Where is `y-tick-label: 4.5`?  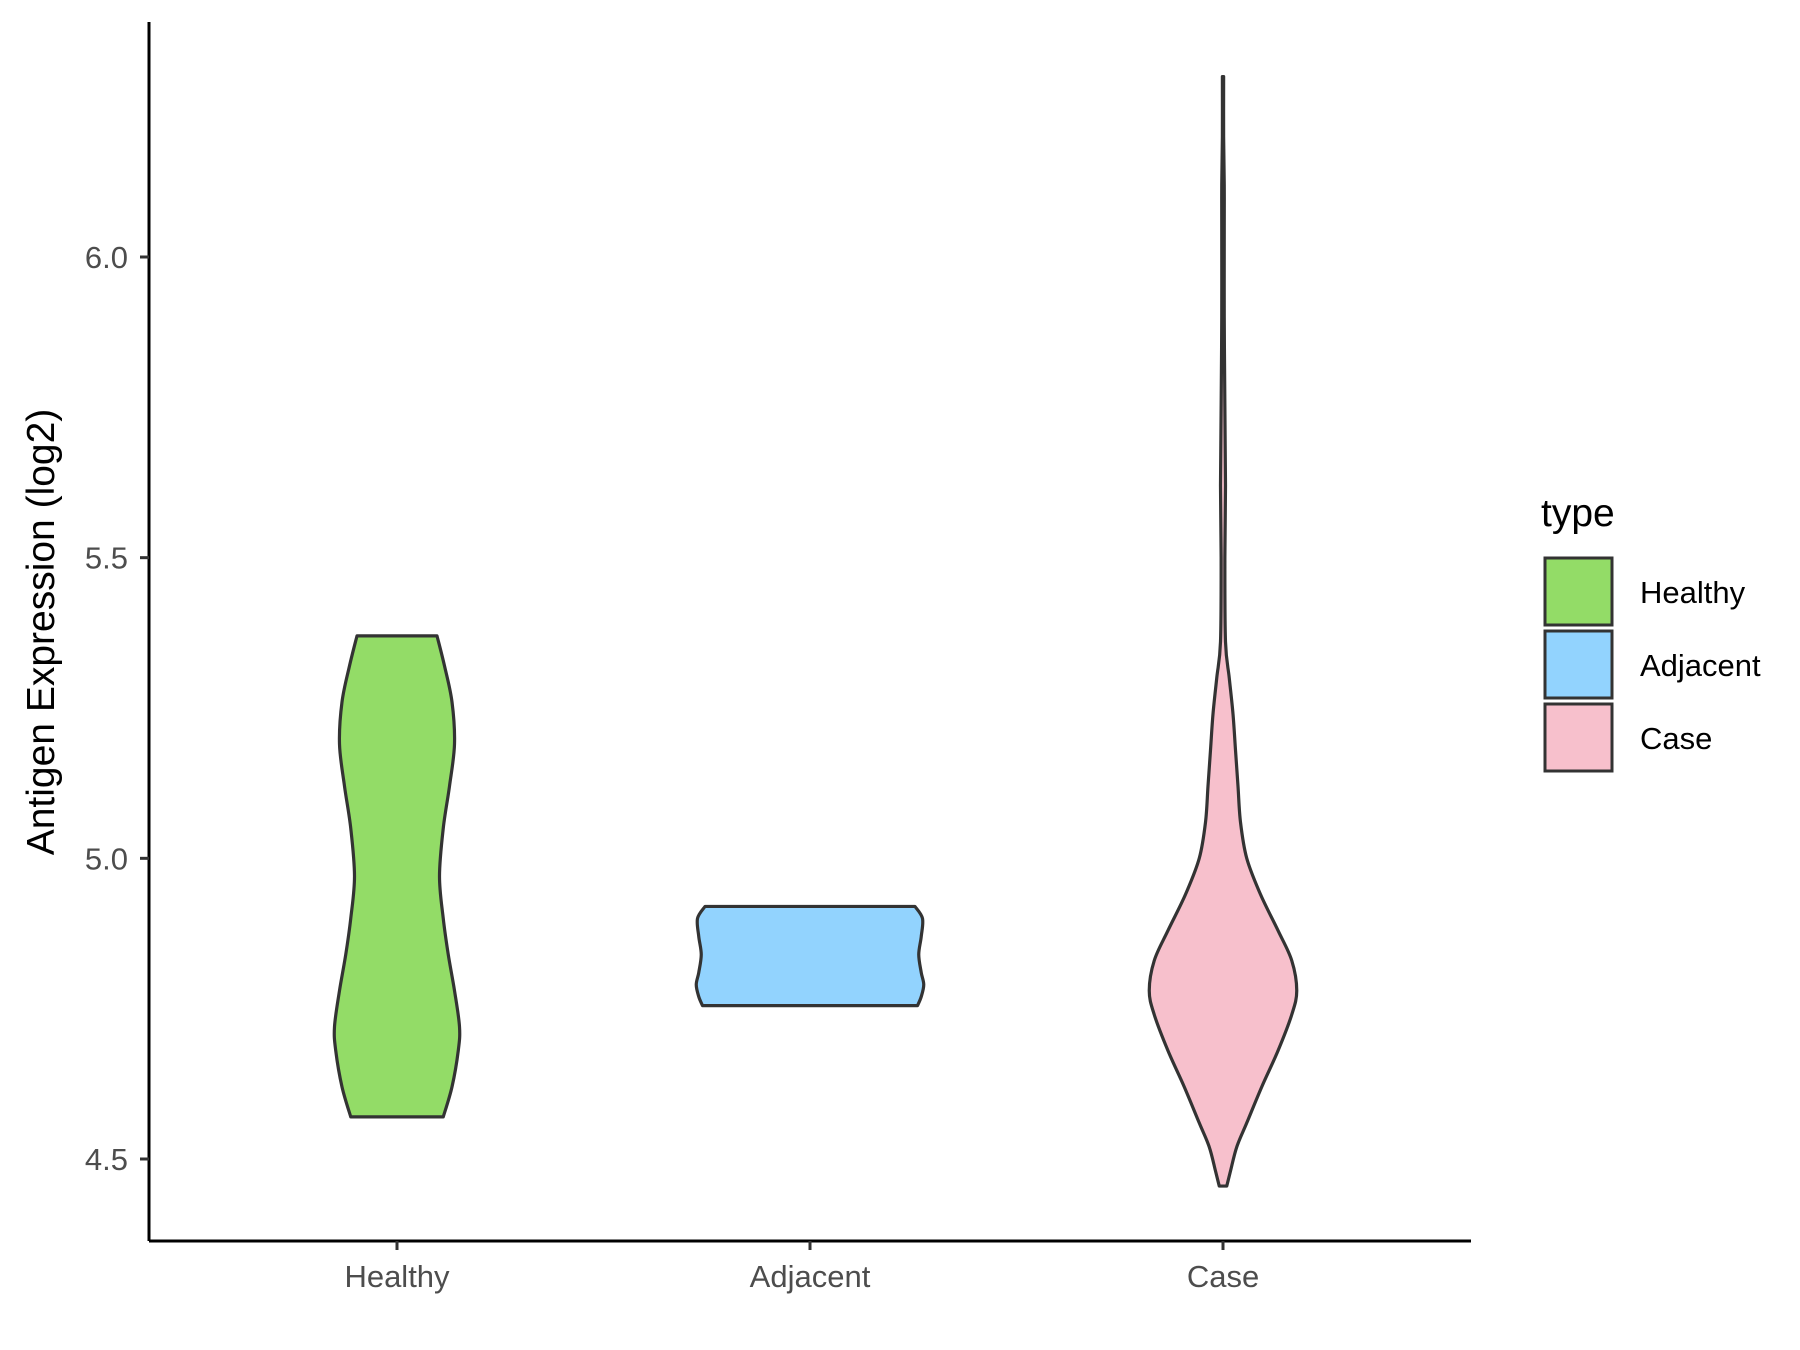 y-tick-label: 4.5 is located at coordinates (106, 1159).